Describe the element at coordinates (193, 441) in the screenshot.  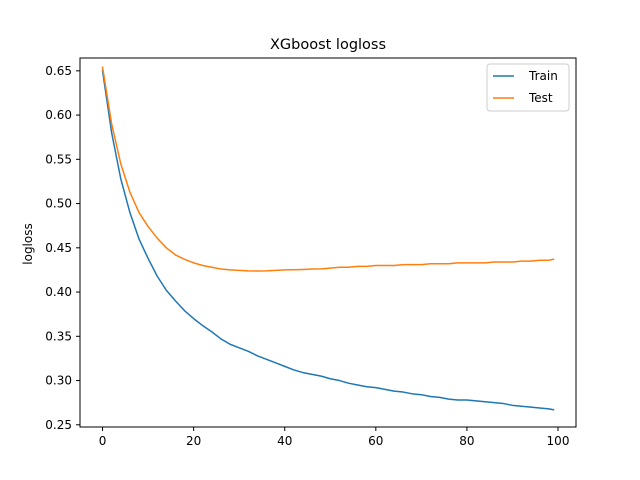
I see `x-tick-label: 20` at that location.